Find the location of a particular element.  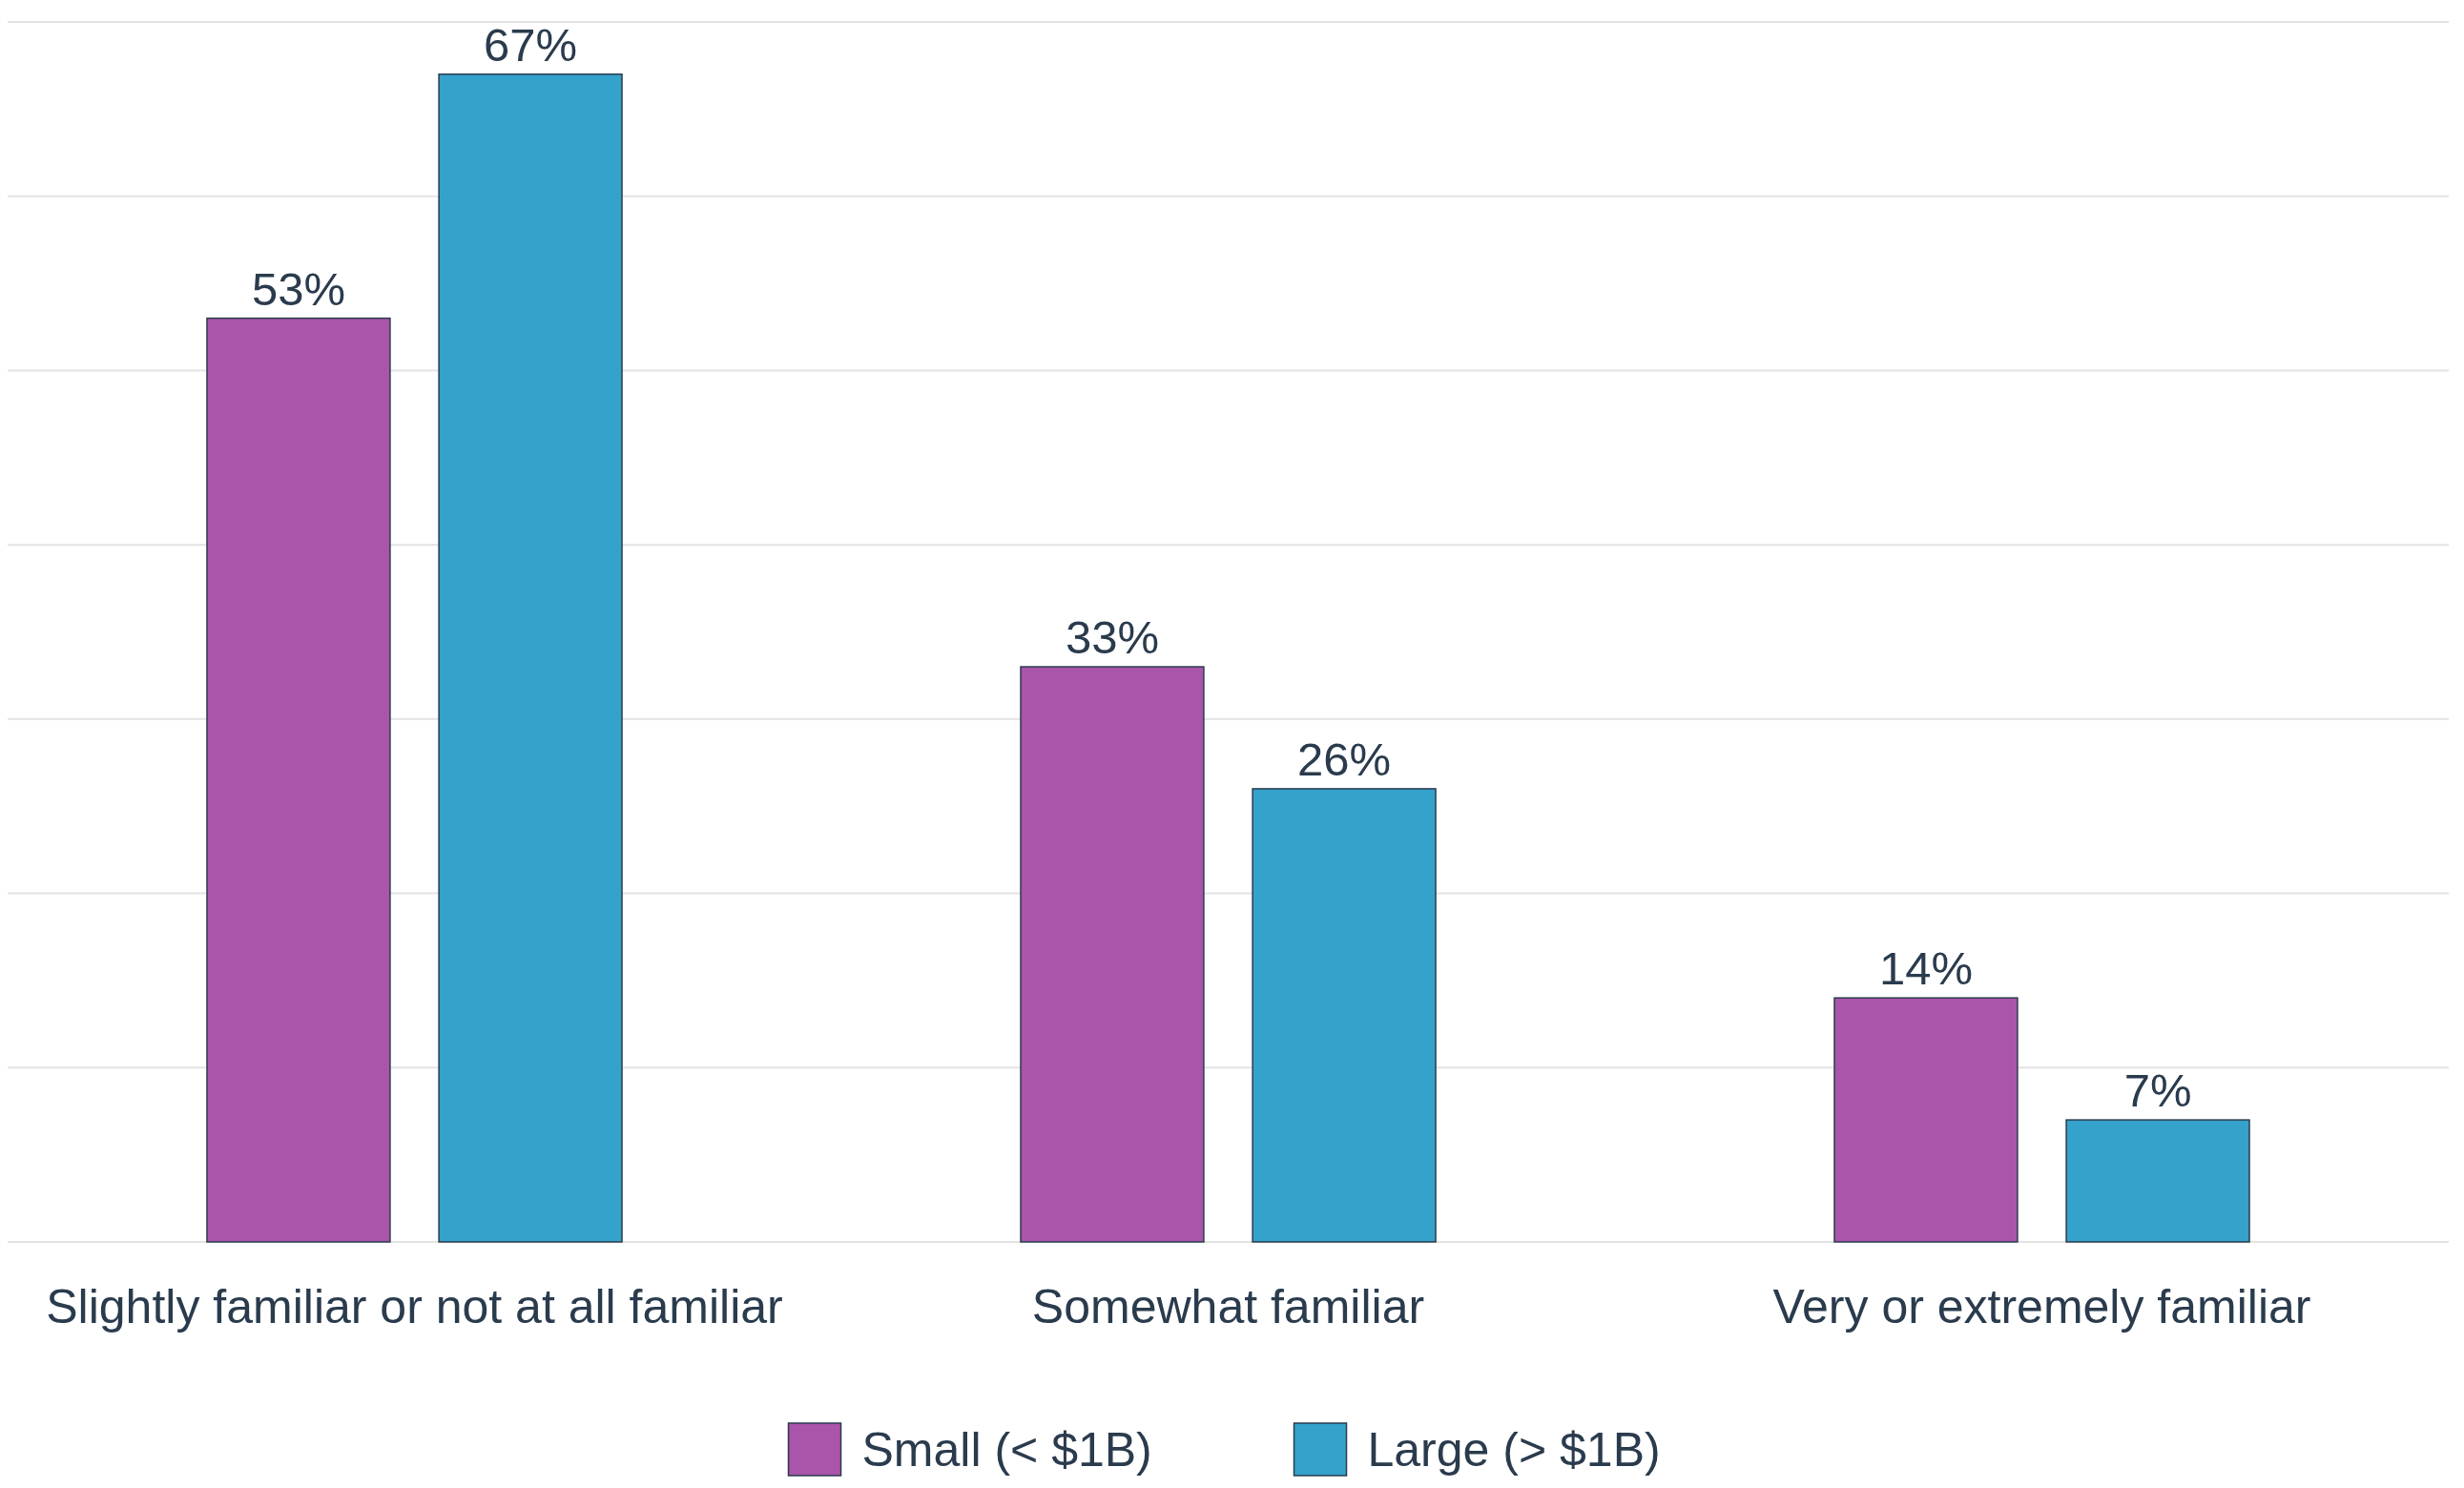

x-tick-label: Very or extremely familiar is located at coordinates (2041, 1306).